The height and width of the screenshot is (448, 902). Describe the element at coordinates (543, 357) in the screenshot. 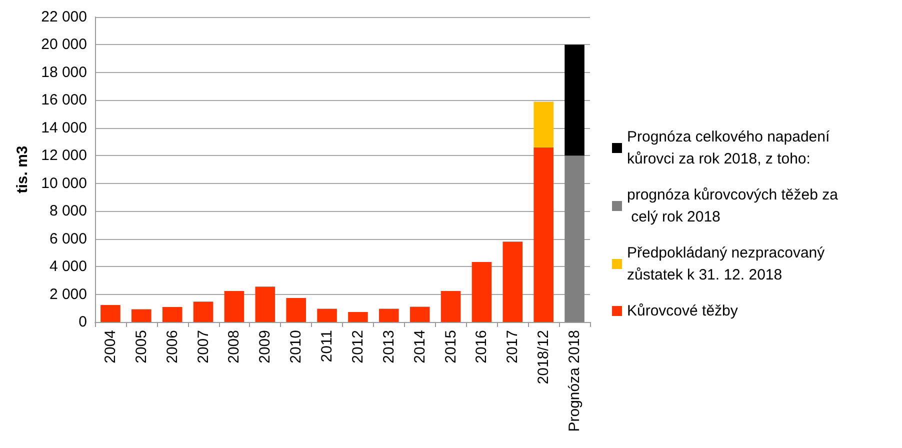

I see `x-tick-label: 2018/12` at that location.